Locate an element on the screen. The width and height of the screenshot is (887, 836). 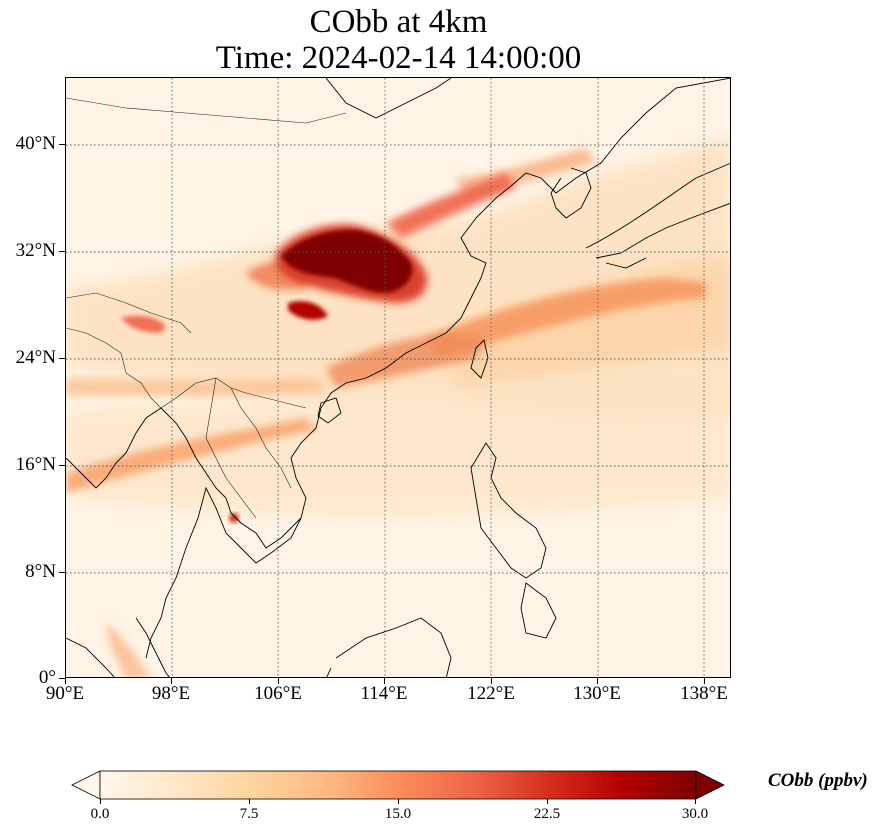
lat-tick-label: 40°N is located at coordinates (35, 143).